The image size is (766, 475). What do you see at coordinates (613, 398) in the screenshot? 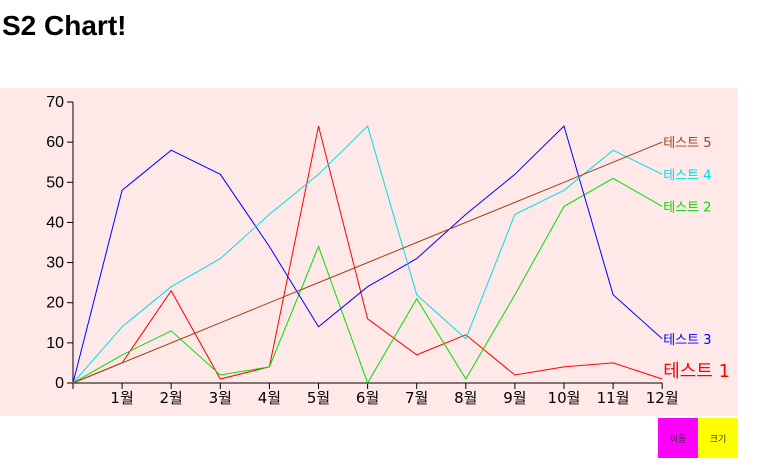
I see `x-tick-label: 11월` at bounding box center [613, 398].